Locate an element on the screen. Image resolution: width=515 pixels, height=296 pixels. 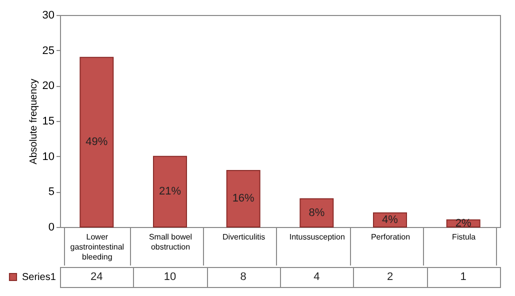
y-tick-label: 0 is located at coordinates (51, 228).